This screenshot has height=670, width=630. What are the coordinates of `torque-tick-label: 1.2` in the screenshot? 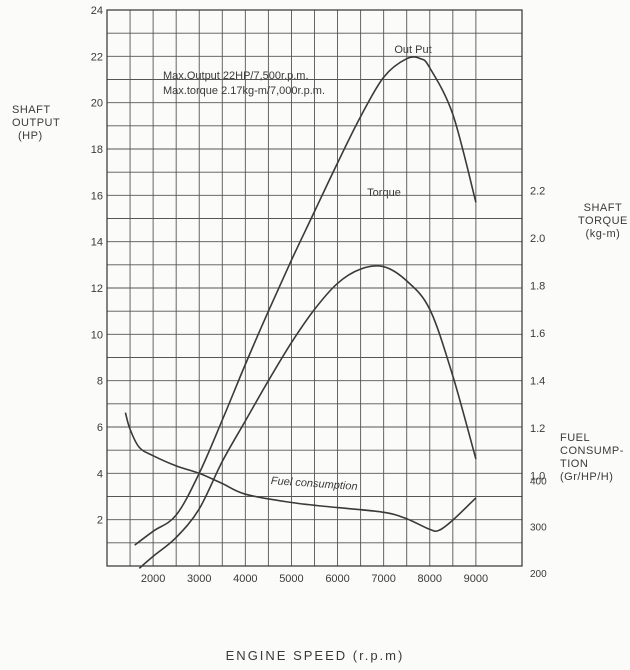 It's located at (537, 429).